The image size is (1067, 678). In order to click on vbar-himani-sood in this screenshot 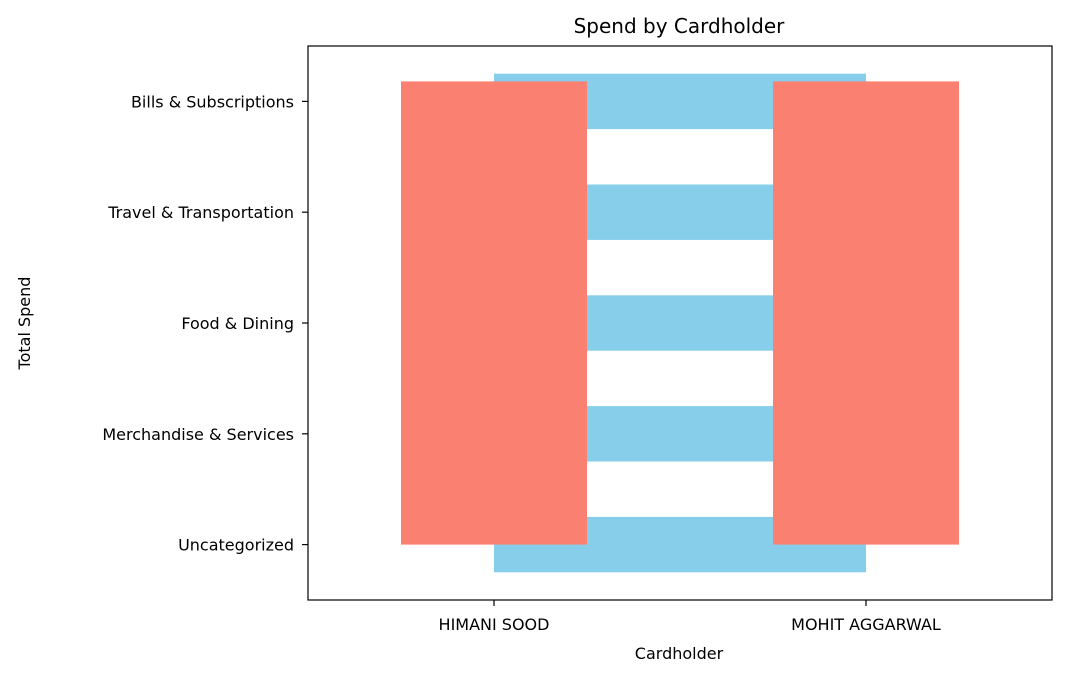, I will do `click(494, 313)`.